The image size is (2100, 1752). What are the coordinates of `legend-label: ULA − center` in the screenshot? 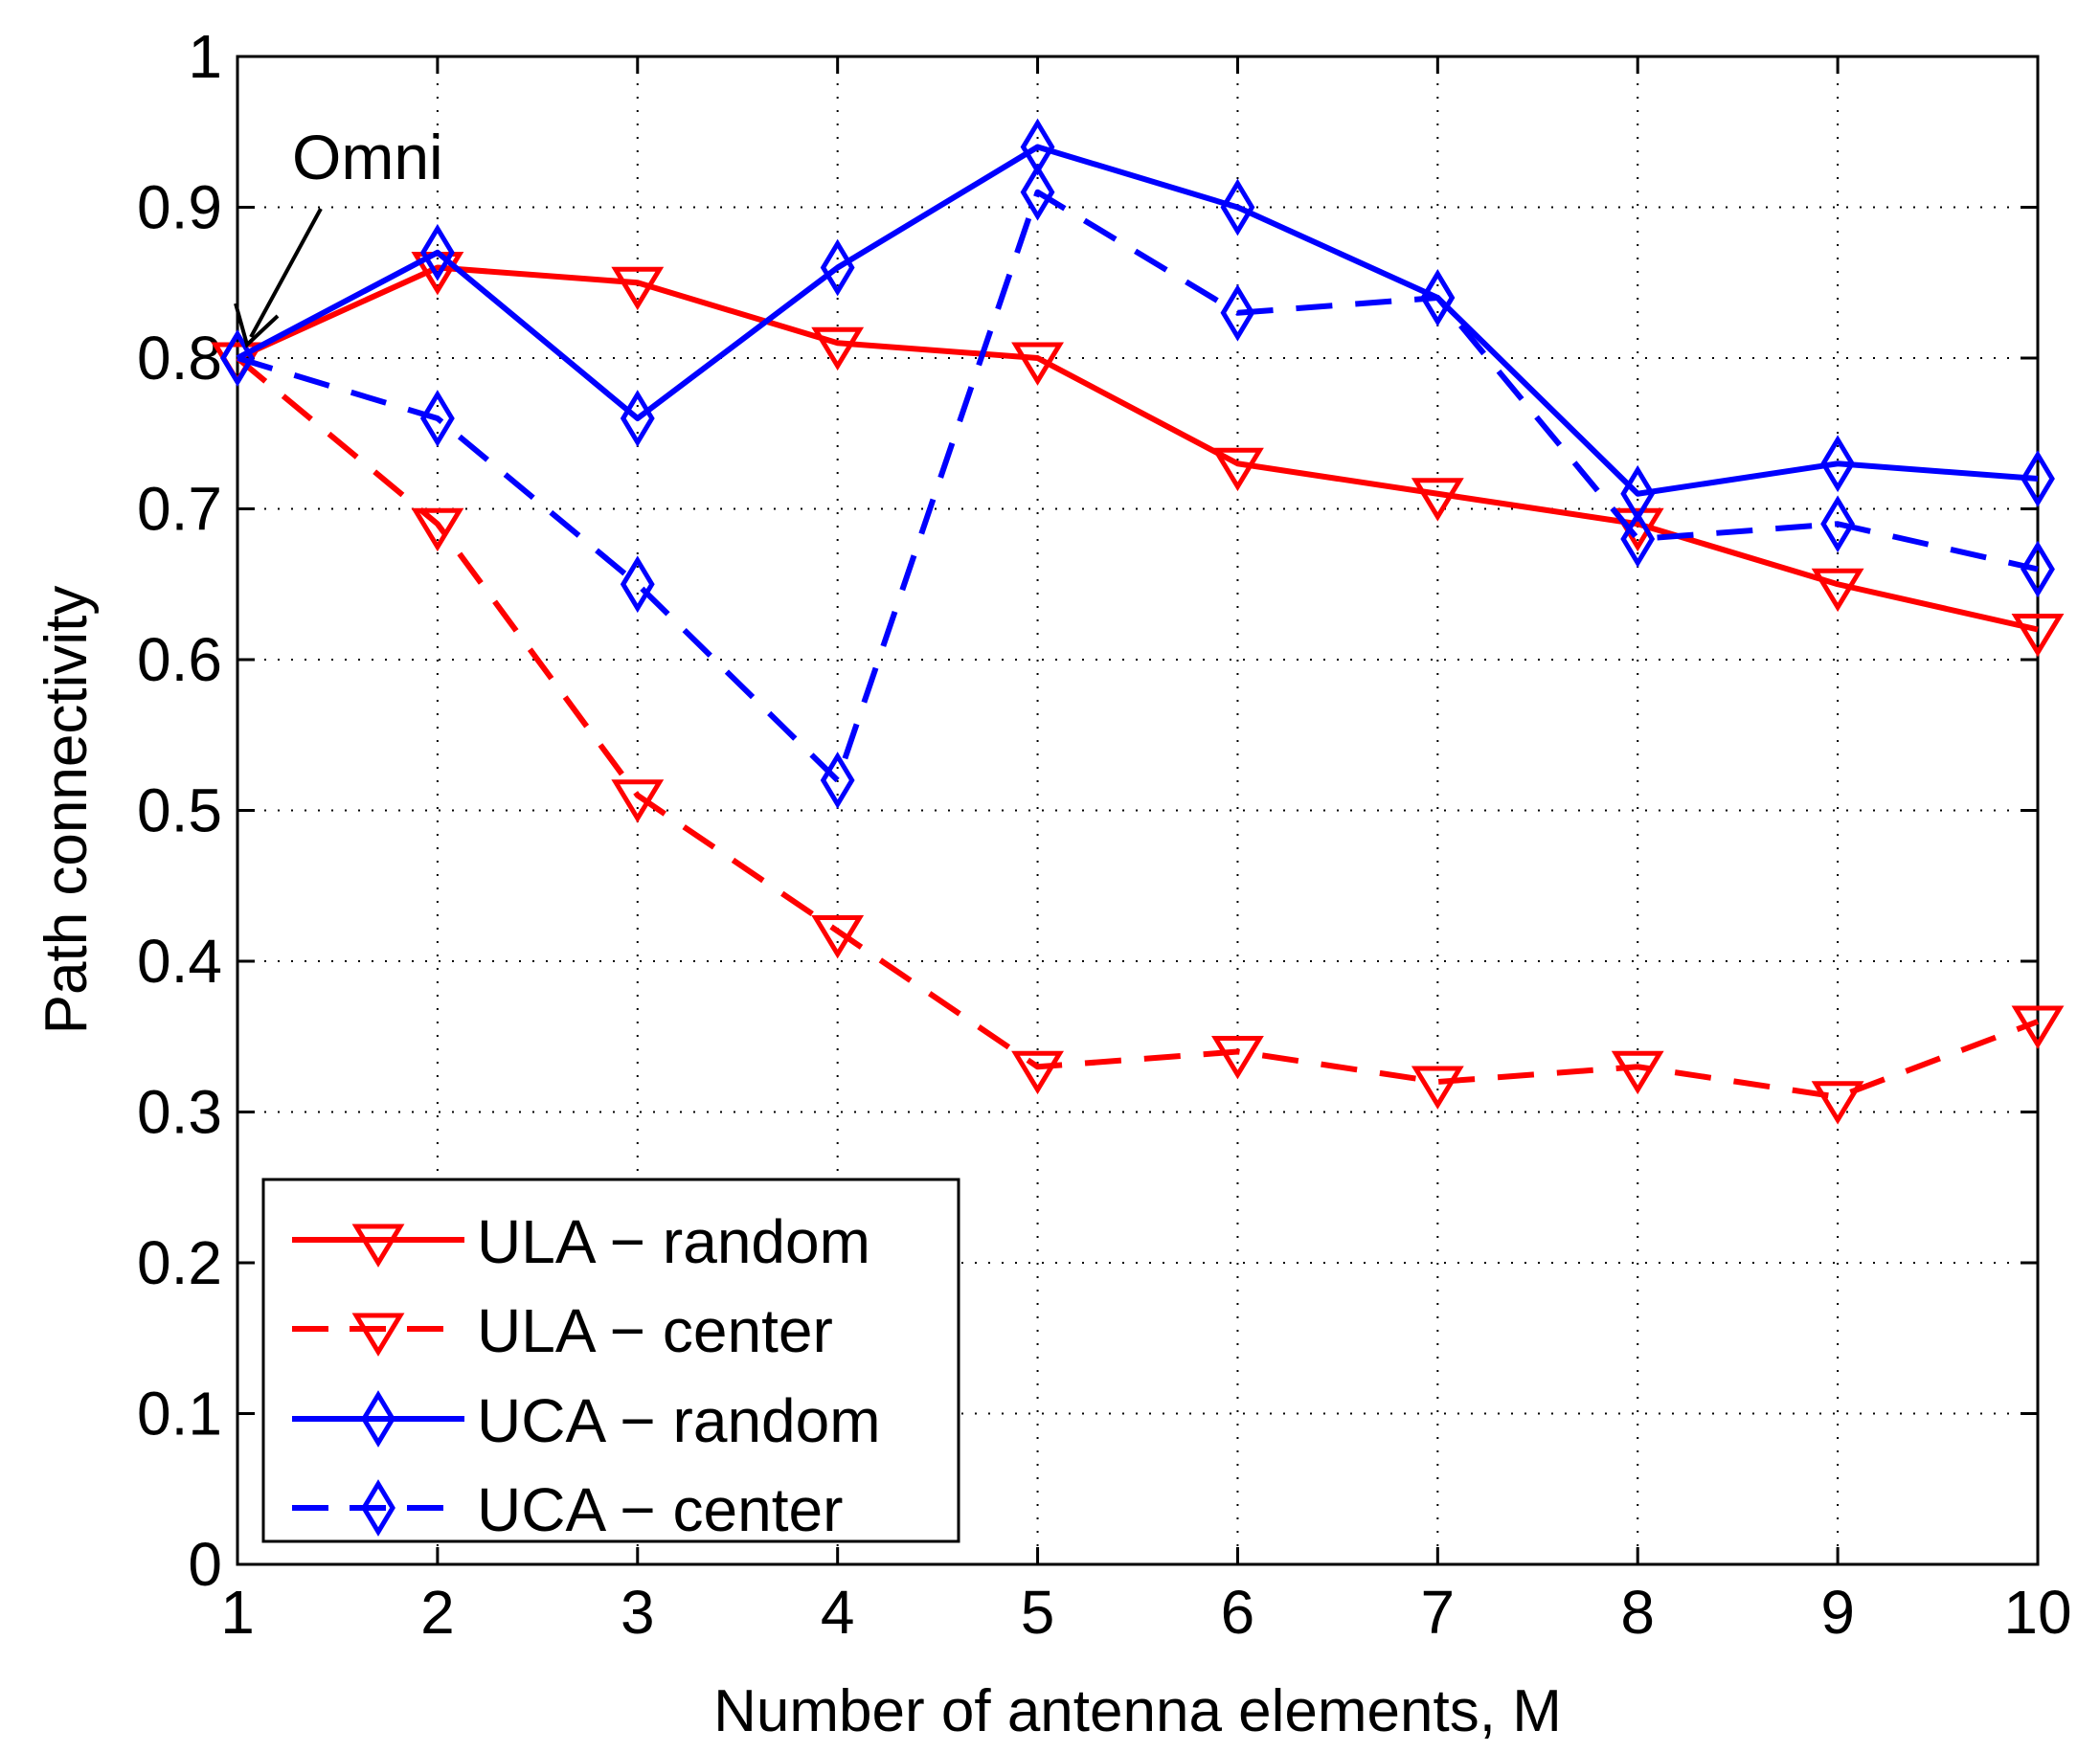 It's located at (655, 1330).